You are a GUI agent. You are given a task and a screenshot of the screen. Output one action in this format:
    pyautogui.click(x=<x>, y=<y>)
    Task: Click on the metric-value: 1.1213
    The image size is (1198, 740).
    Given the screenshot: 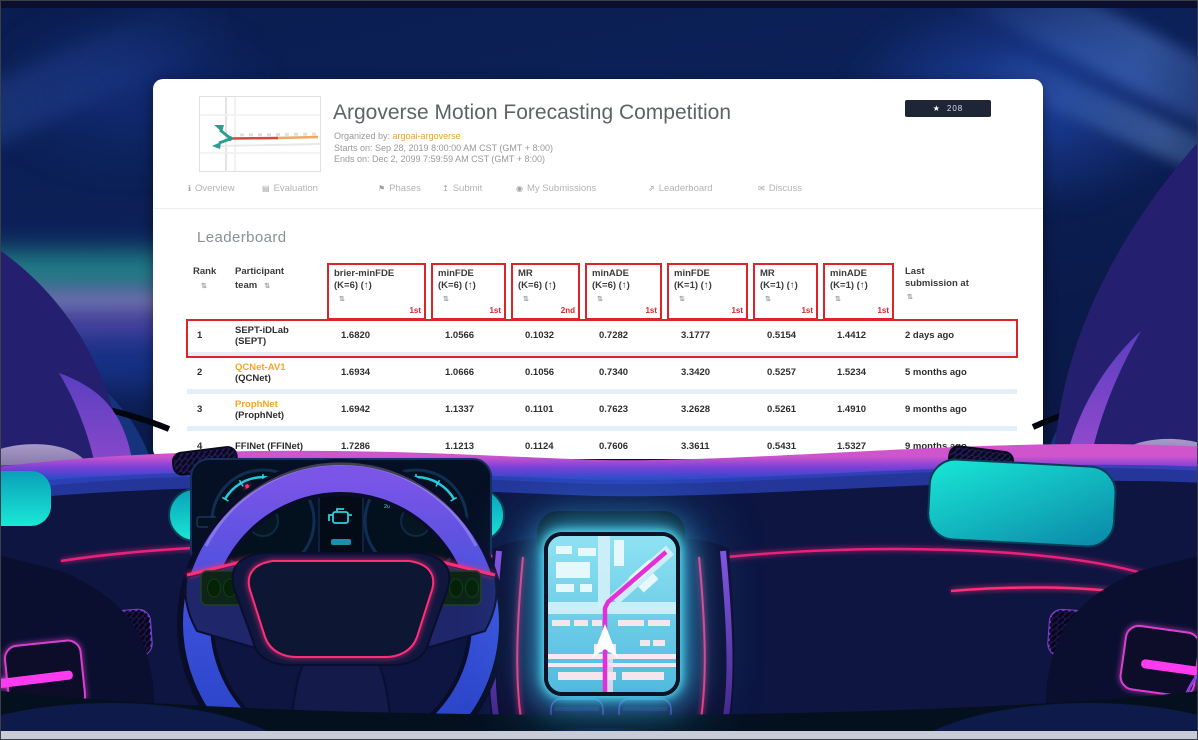 What is the action you would take?
    pyautogui.click(x=460, y=446)
    